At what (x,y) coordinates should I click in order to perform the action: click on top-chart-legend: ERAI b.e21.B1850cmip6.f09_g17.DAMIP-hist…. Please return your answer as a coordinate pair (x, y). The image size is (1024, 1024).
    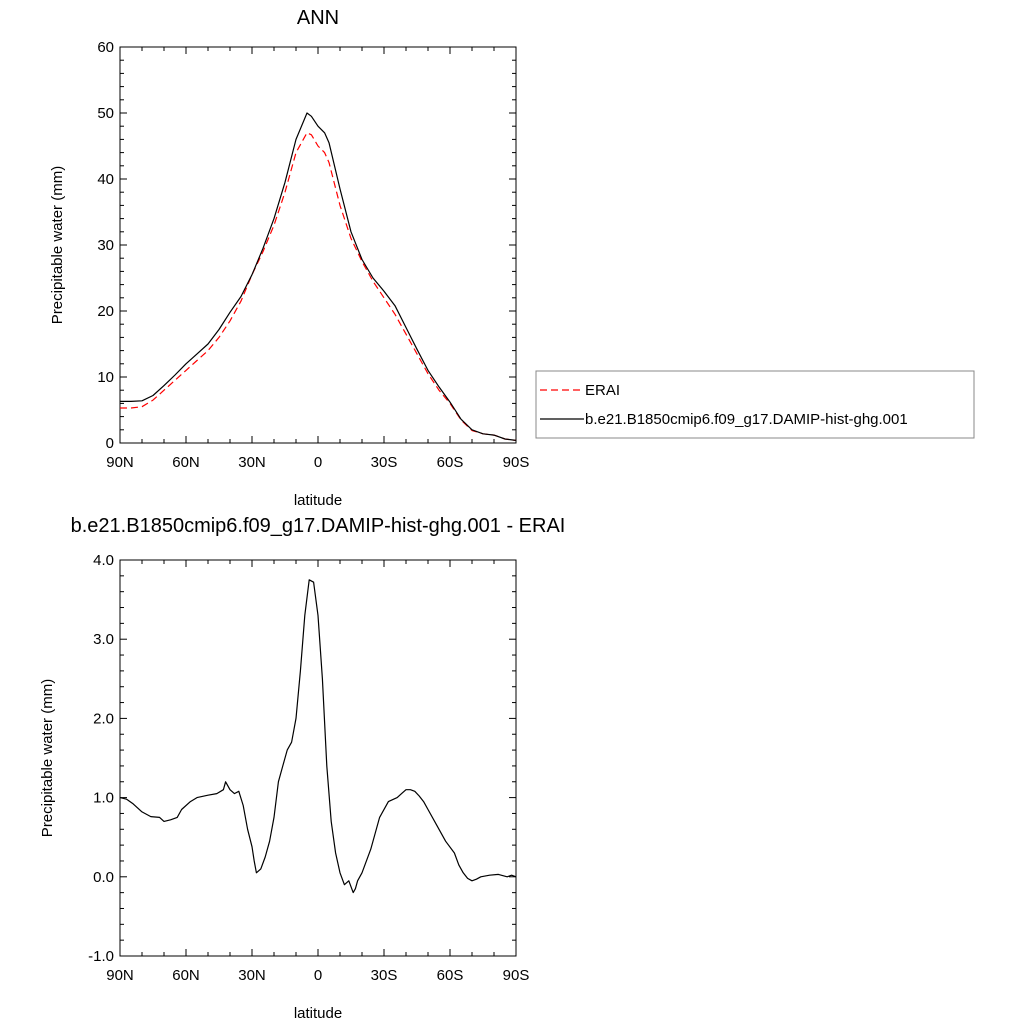
    Looking at the image, I should click on (755, 404).